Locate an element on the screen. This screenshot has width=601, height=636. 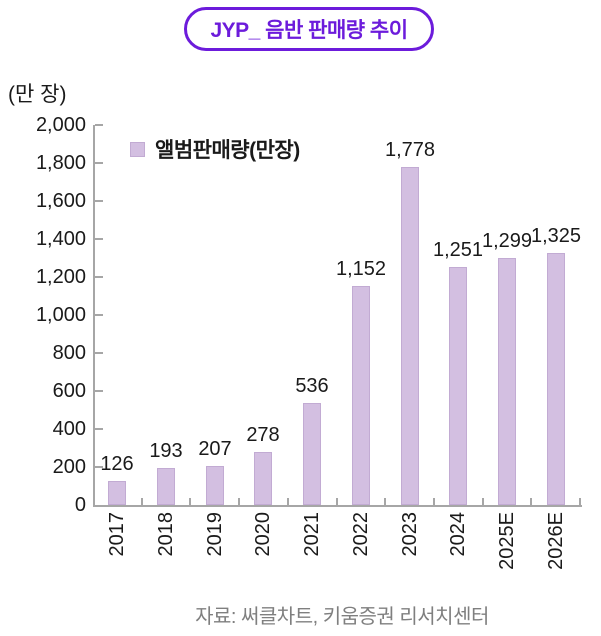
x-axis-label-2018: 2018 is located at coordinates (166, 534).